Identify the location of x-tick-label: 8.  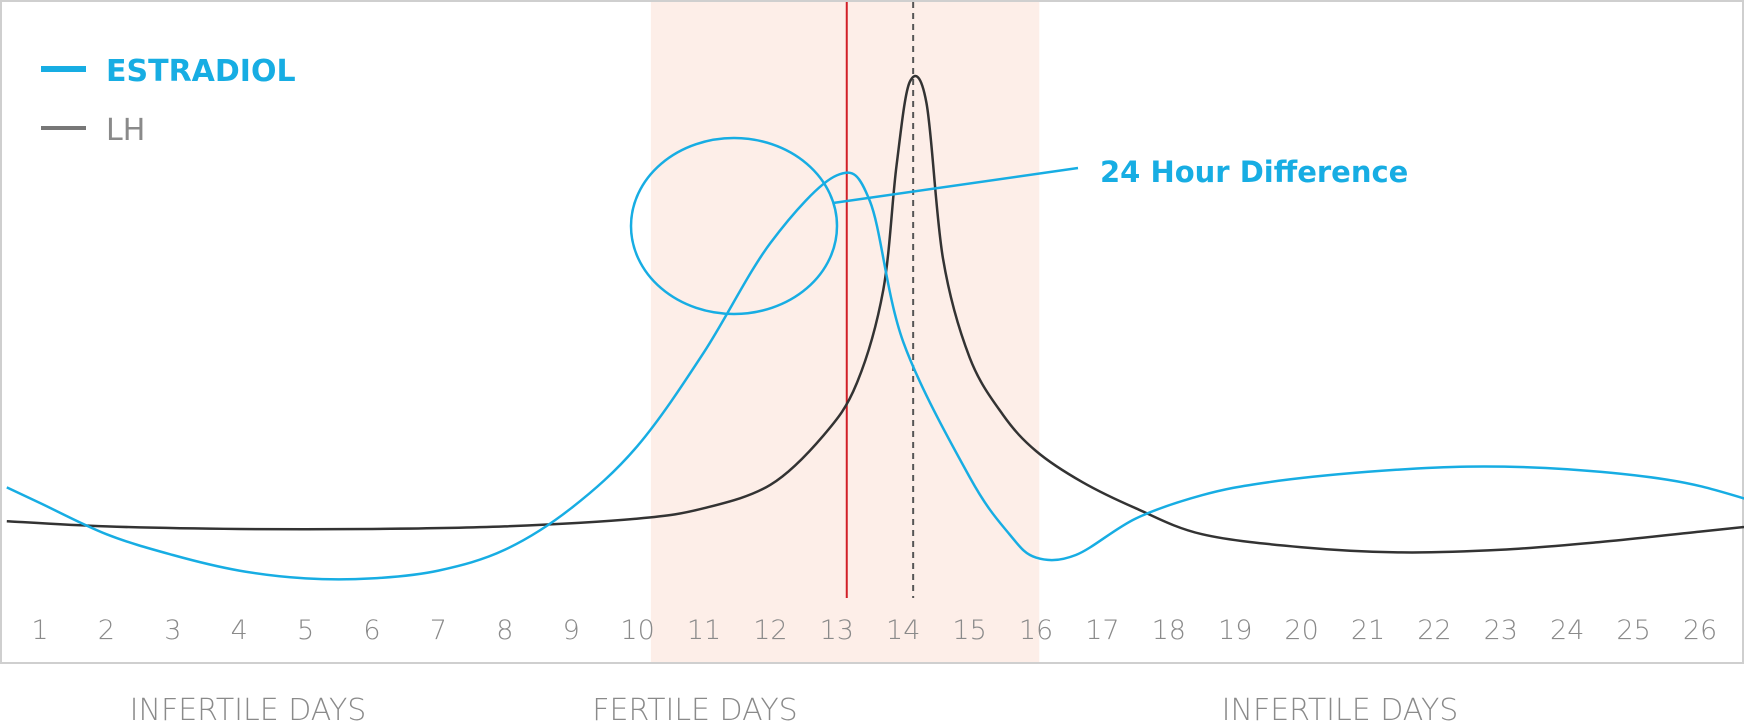
(504, 630).